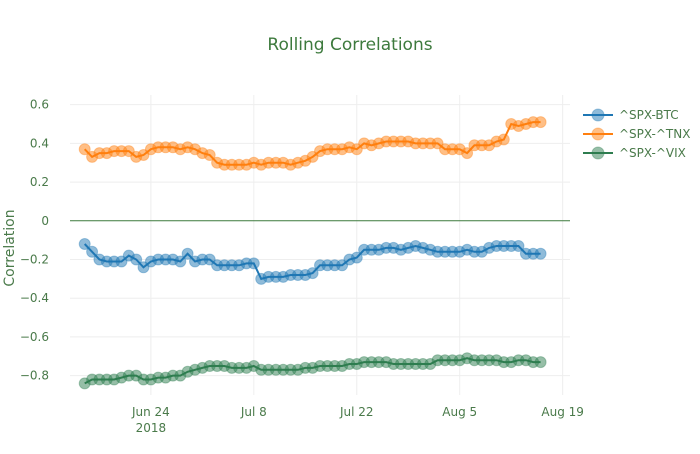 The width and height of the screenshot is (700, 454). Describe the element at coordinates (39, 182) in the screenshot. I see `y-tick-label: 0.2` at that location.